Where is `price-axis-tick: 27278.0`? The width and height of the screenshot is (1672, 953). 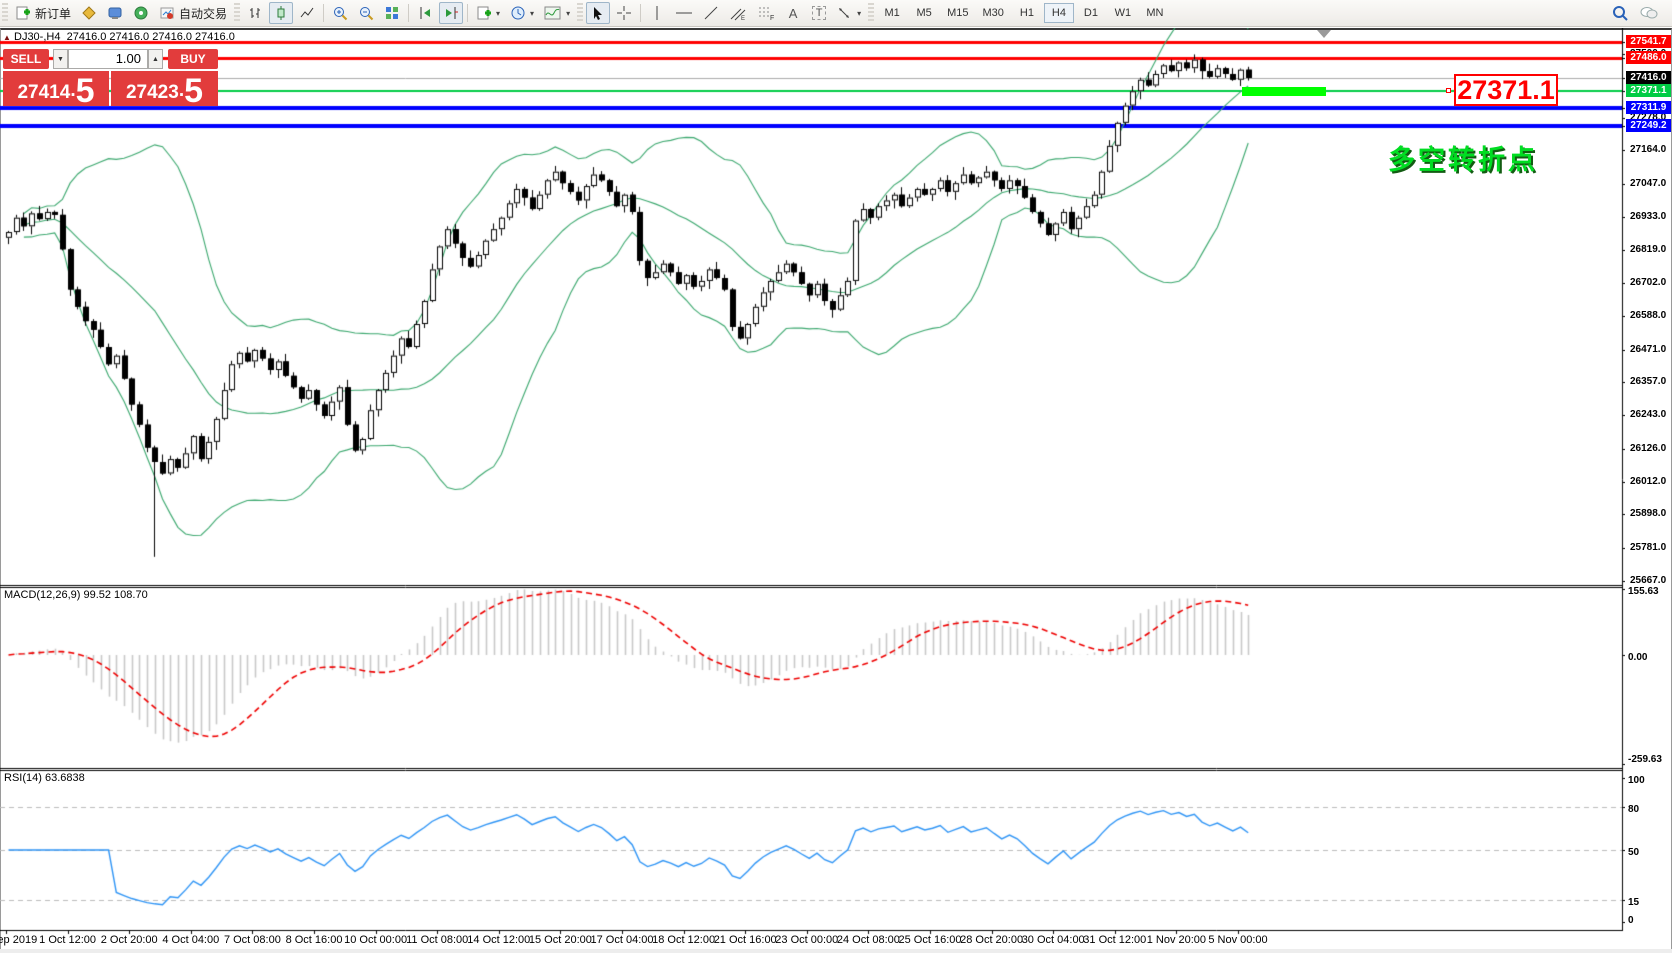 price-axis-tick: 27278.0 is located at coordinates (1648, 117).